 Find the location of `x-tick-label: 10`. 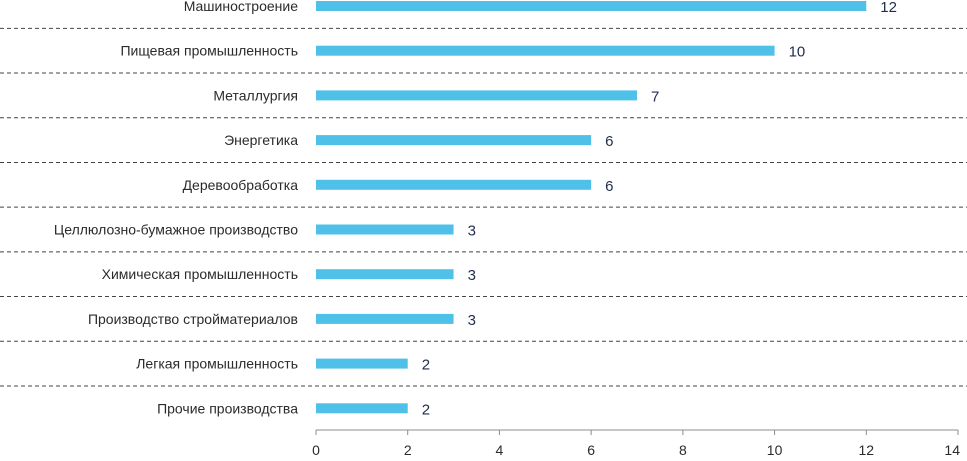

x-tick-label: 10 is located at coordinates (775, 450).